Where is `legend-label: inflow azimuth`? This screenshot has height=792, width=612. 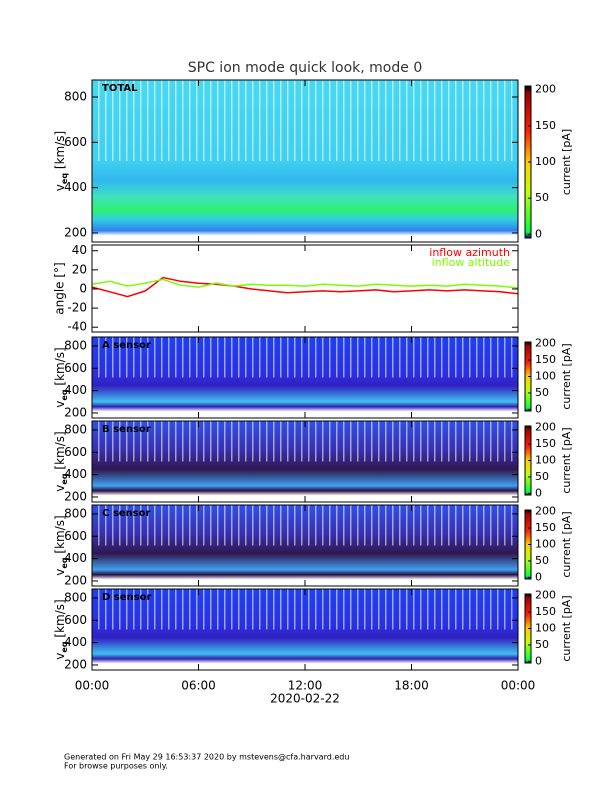
legend-label: inflow azimuth is located at coordinates (469, 252).